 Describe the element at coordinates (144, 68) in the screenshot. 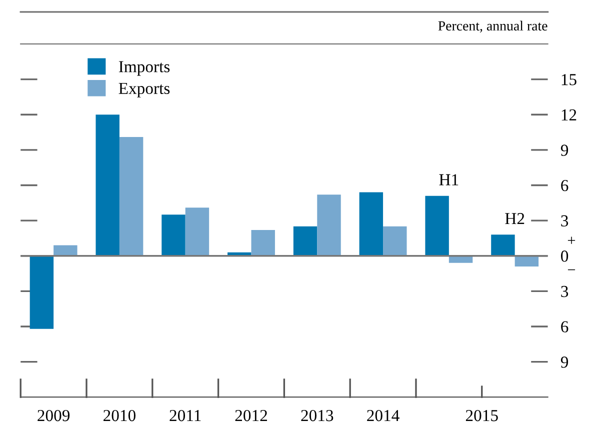

I see `legend-label: Imports` at that location.